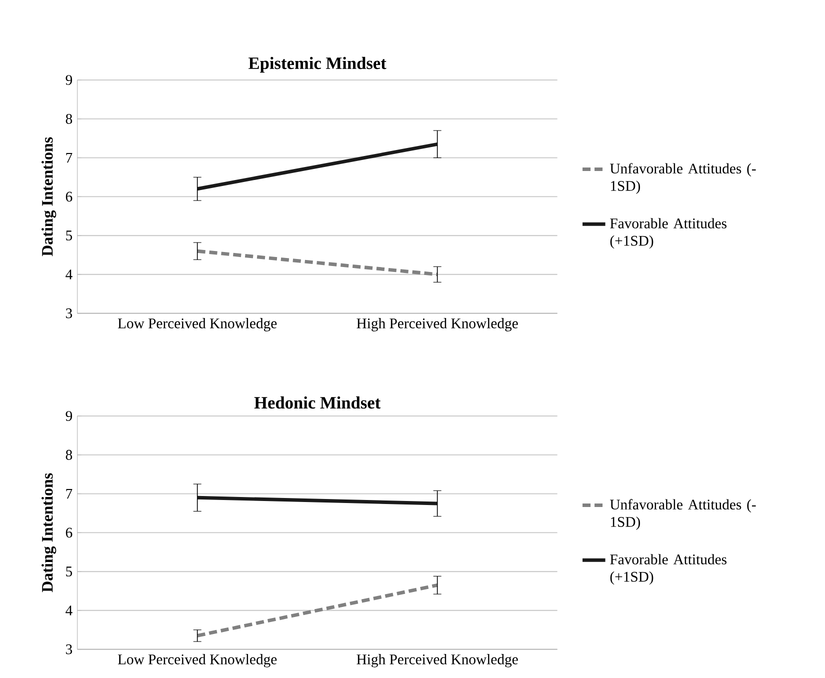  I want to click on chart-title: Epistemic Mindset, so click(317, 64).